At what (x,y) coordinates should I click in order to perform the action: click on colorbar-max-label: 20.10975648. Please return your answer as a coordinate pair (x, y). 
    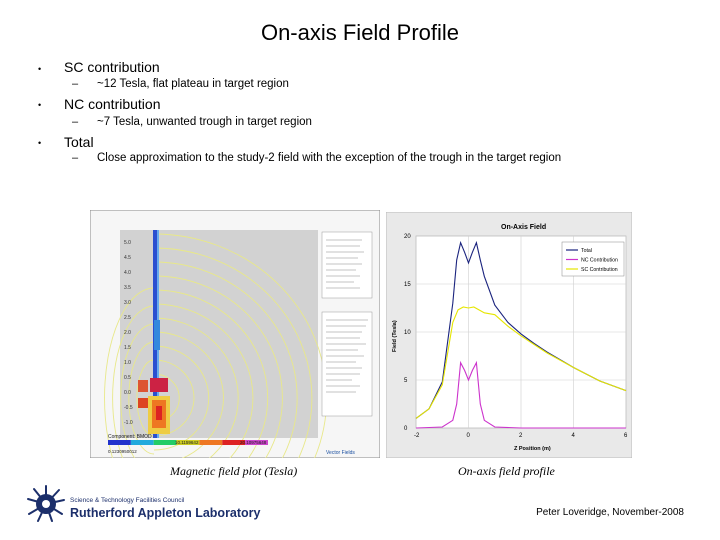
    Looking at the image, I should click on (253, 442).